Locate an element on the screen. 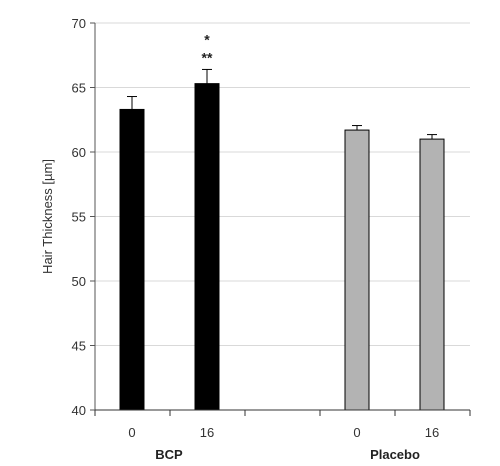  group-labels: BCP Placebo is located at coordinates (287, 454).